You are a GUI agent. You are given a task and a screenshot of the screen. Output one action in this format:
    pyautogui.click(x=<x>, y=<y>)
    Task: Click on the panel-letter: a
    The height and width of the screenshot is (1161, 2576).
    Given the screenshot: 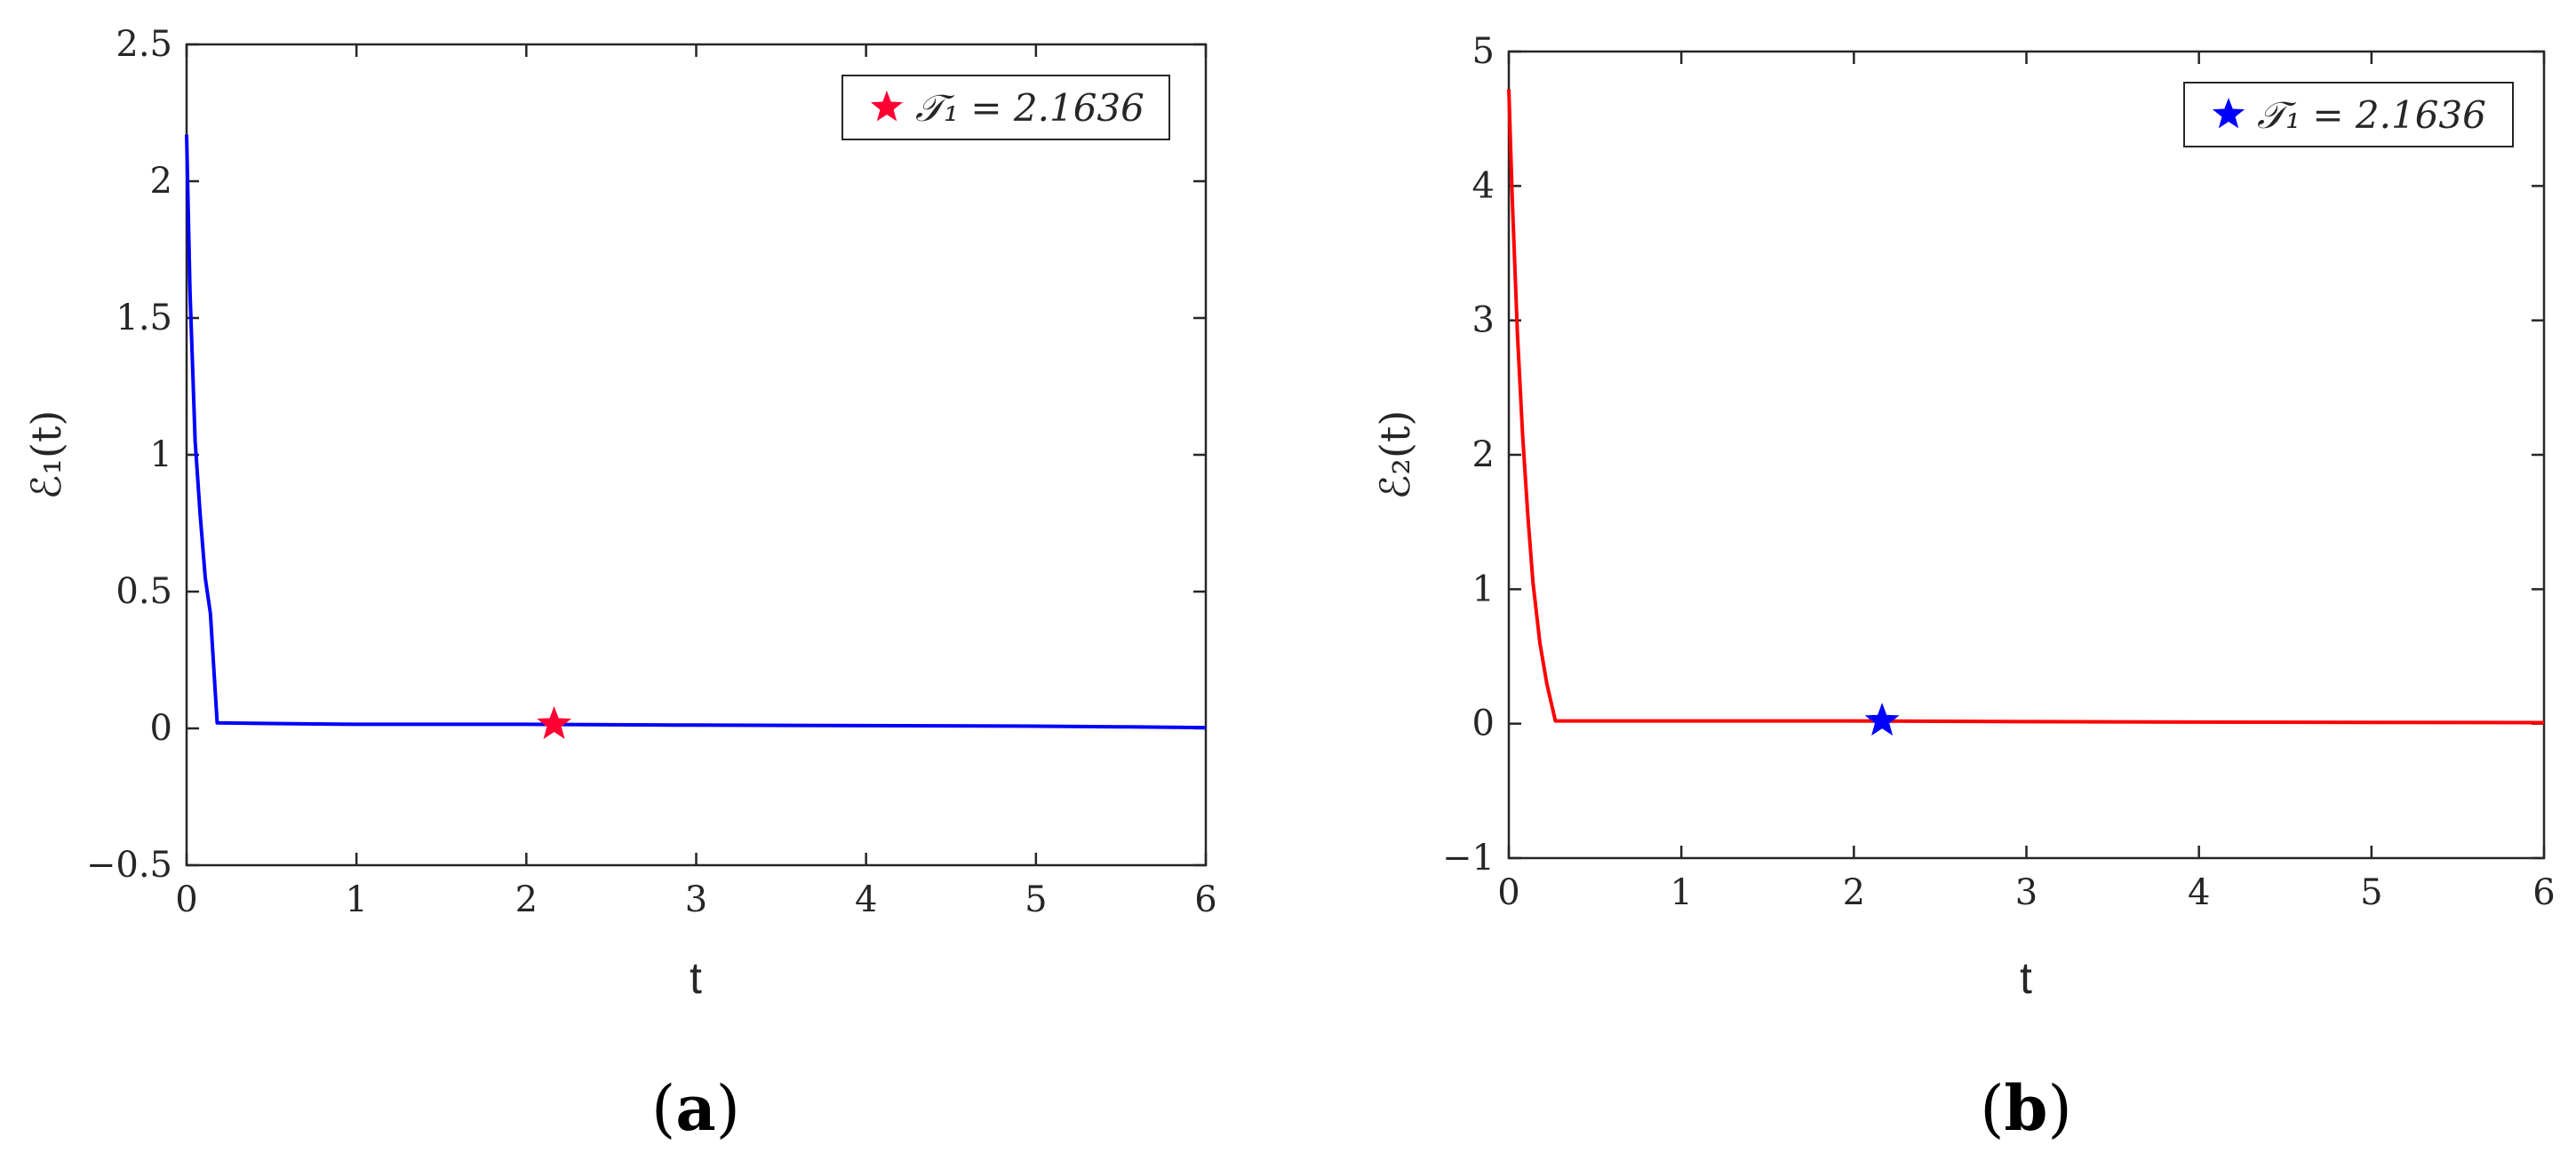 What is the action you would take?
    pyautogui.click(x=695, y=1108)
    